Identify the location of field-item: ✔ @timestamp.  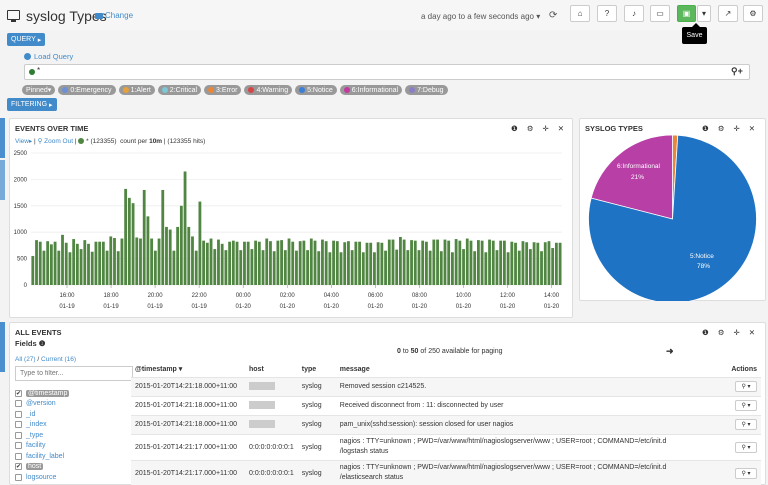
(42, 393).